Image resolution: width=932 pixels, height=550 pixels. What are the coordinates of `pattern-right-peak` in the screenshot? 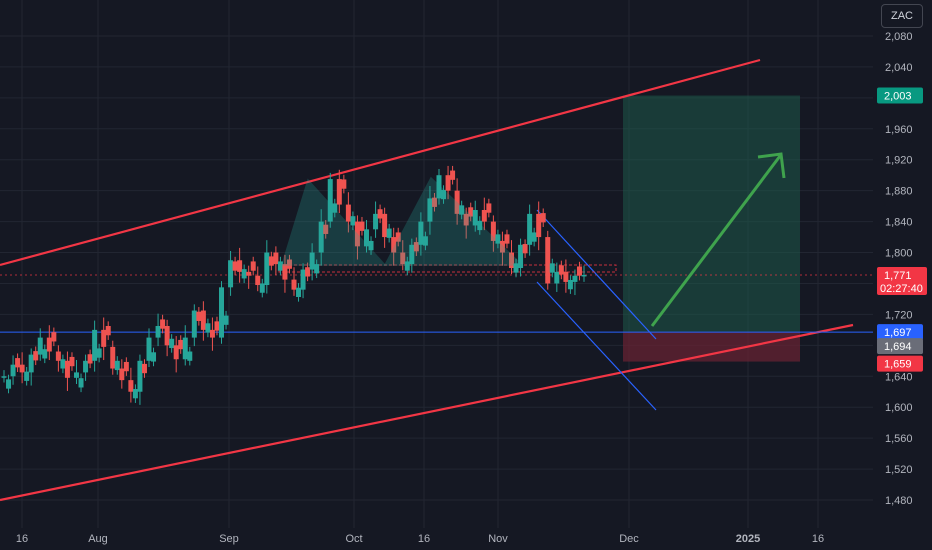 It's located at (453, 221).